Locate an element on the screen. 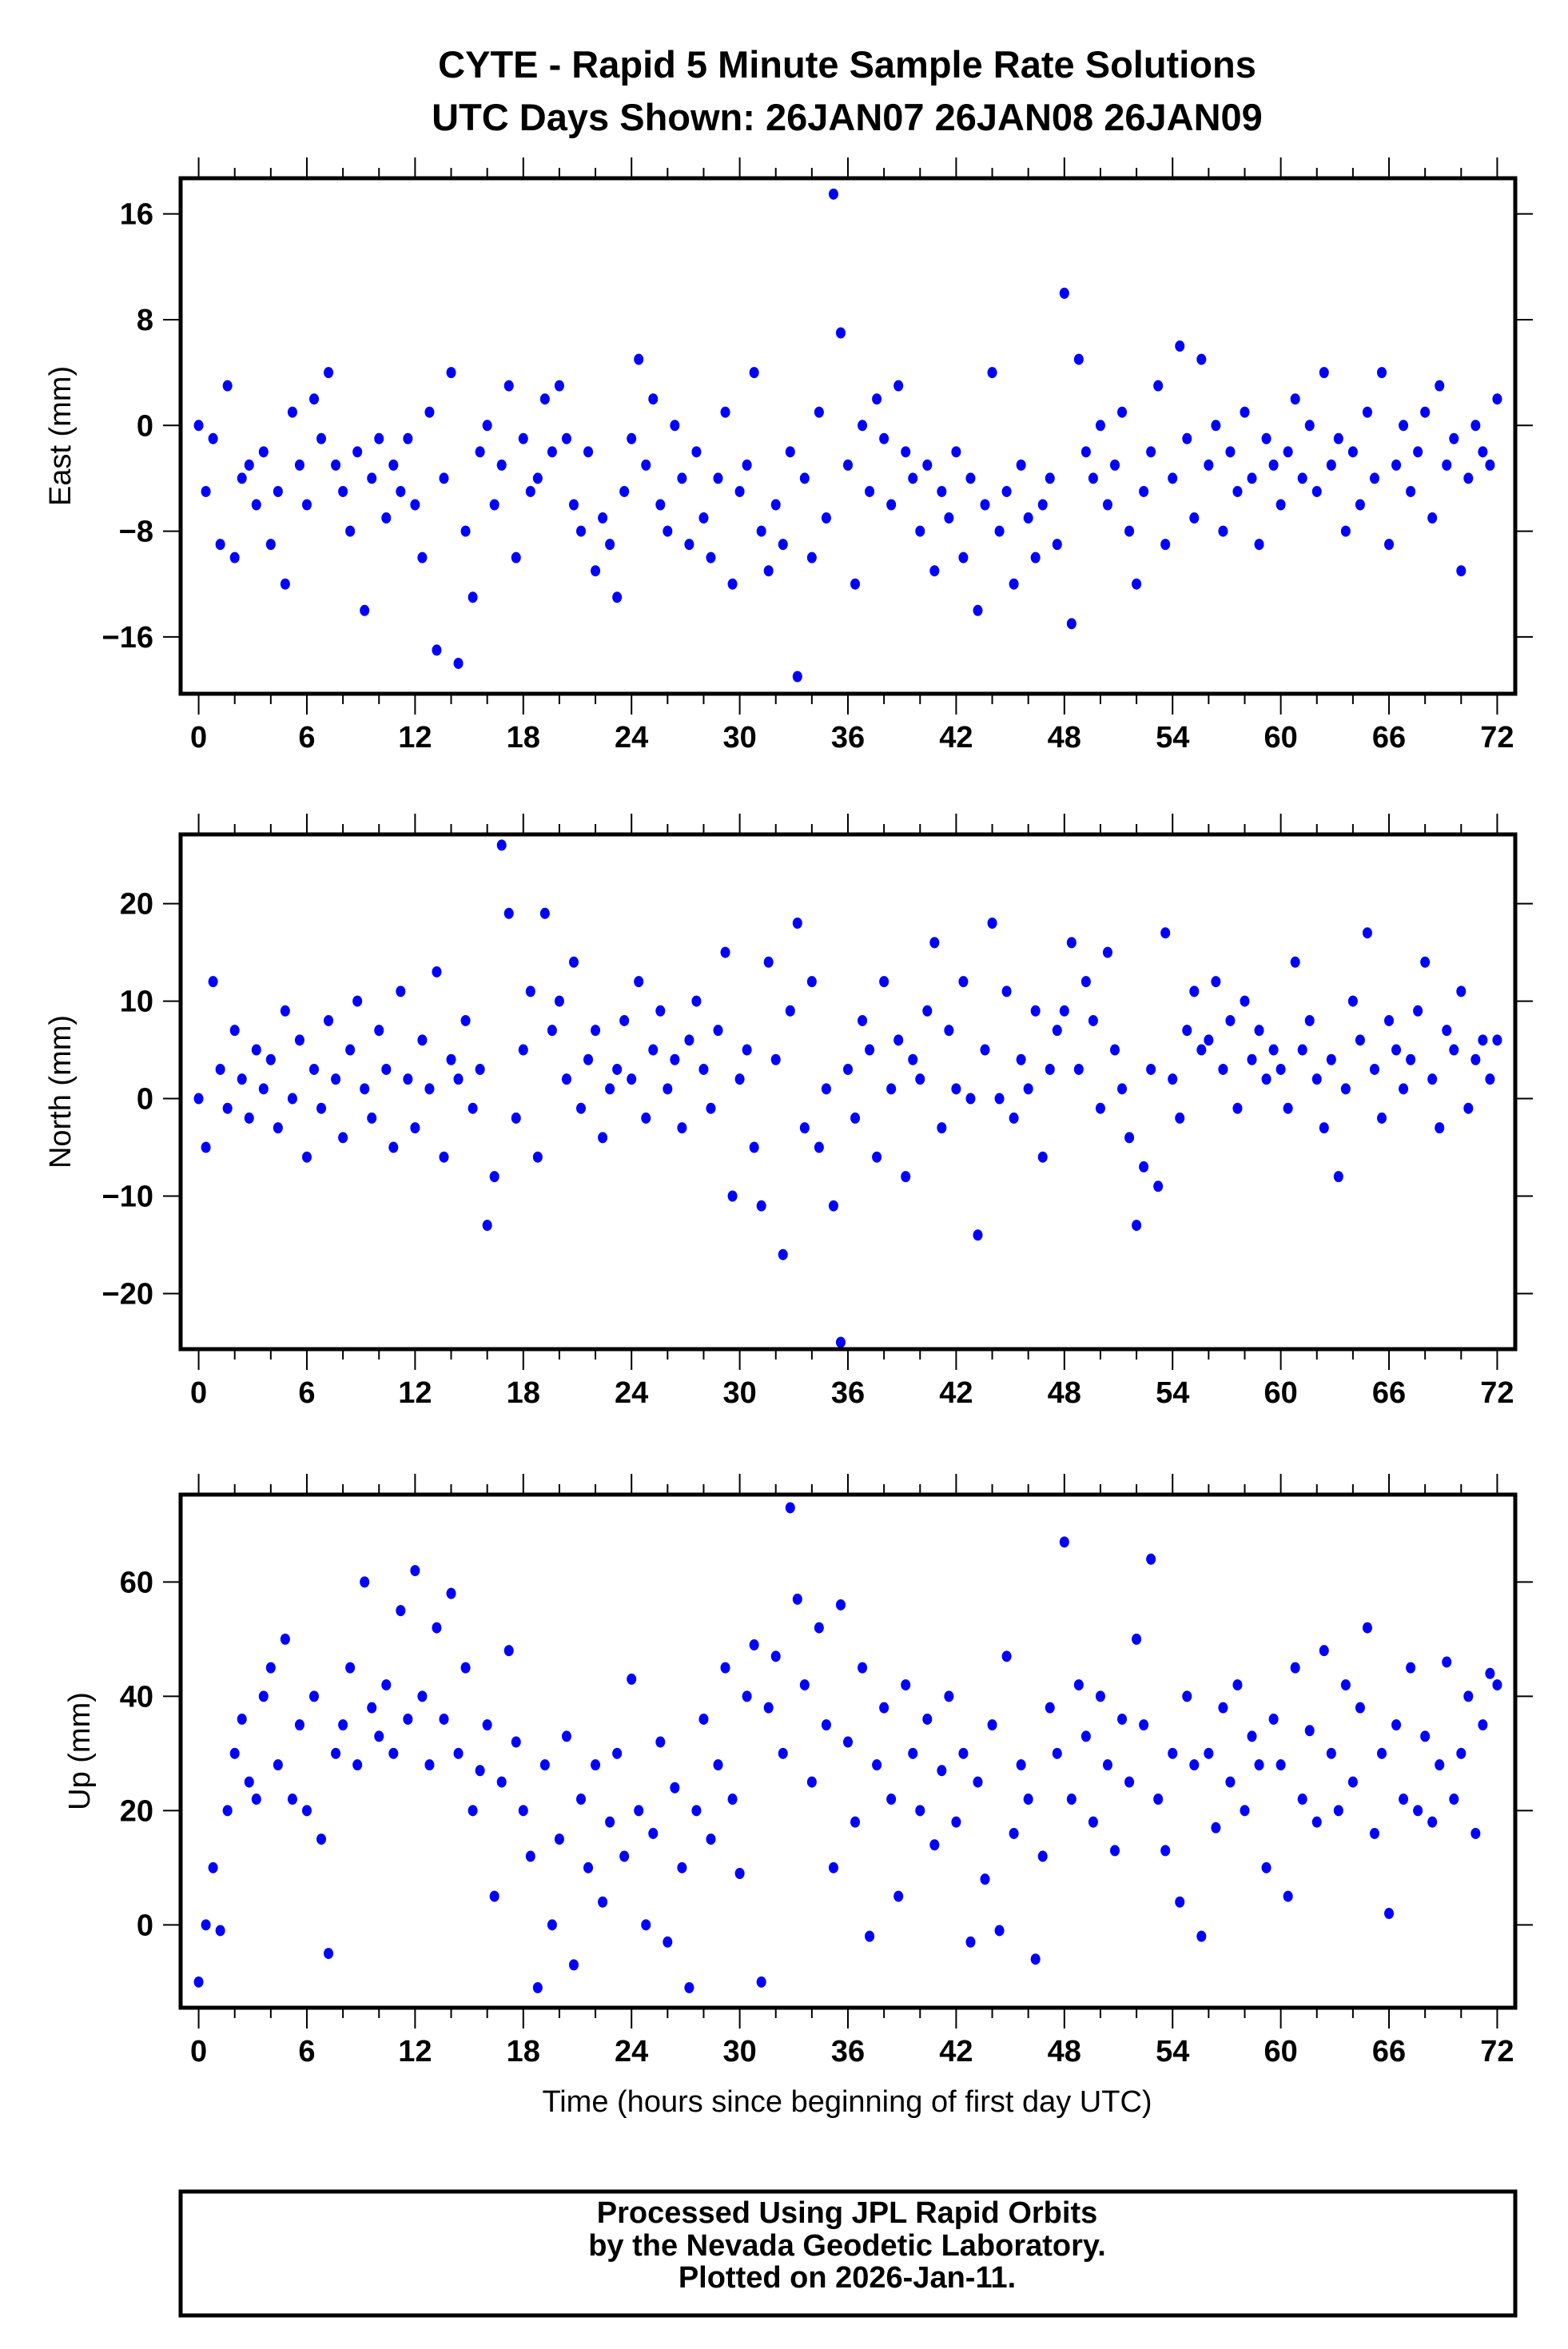 Image resolution: width=1568 pixels, height=2349 pixels. footer-line-1: Processed Using JPL Rapid Orbits is located at coordinates (847, 2213).